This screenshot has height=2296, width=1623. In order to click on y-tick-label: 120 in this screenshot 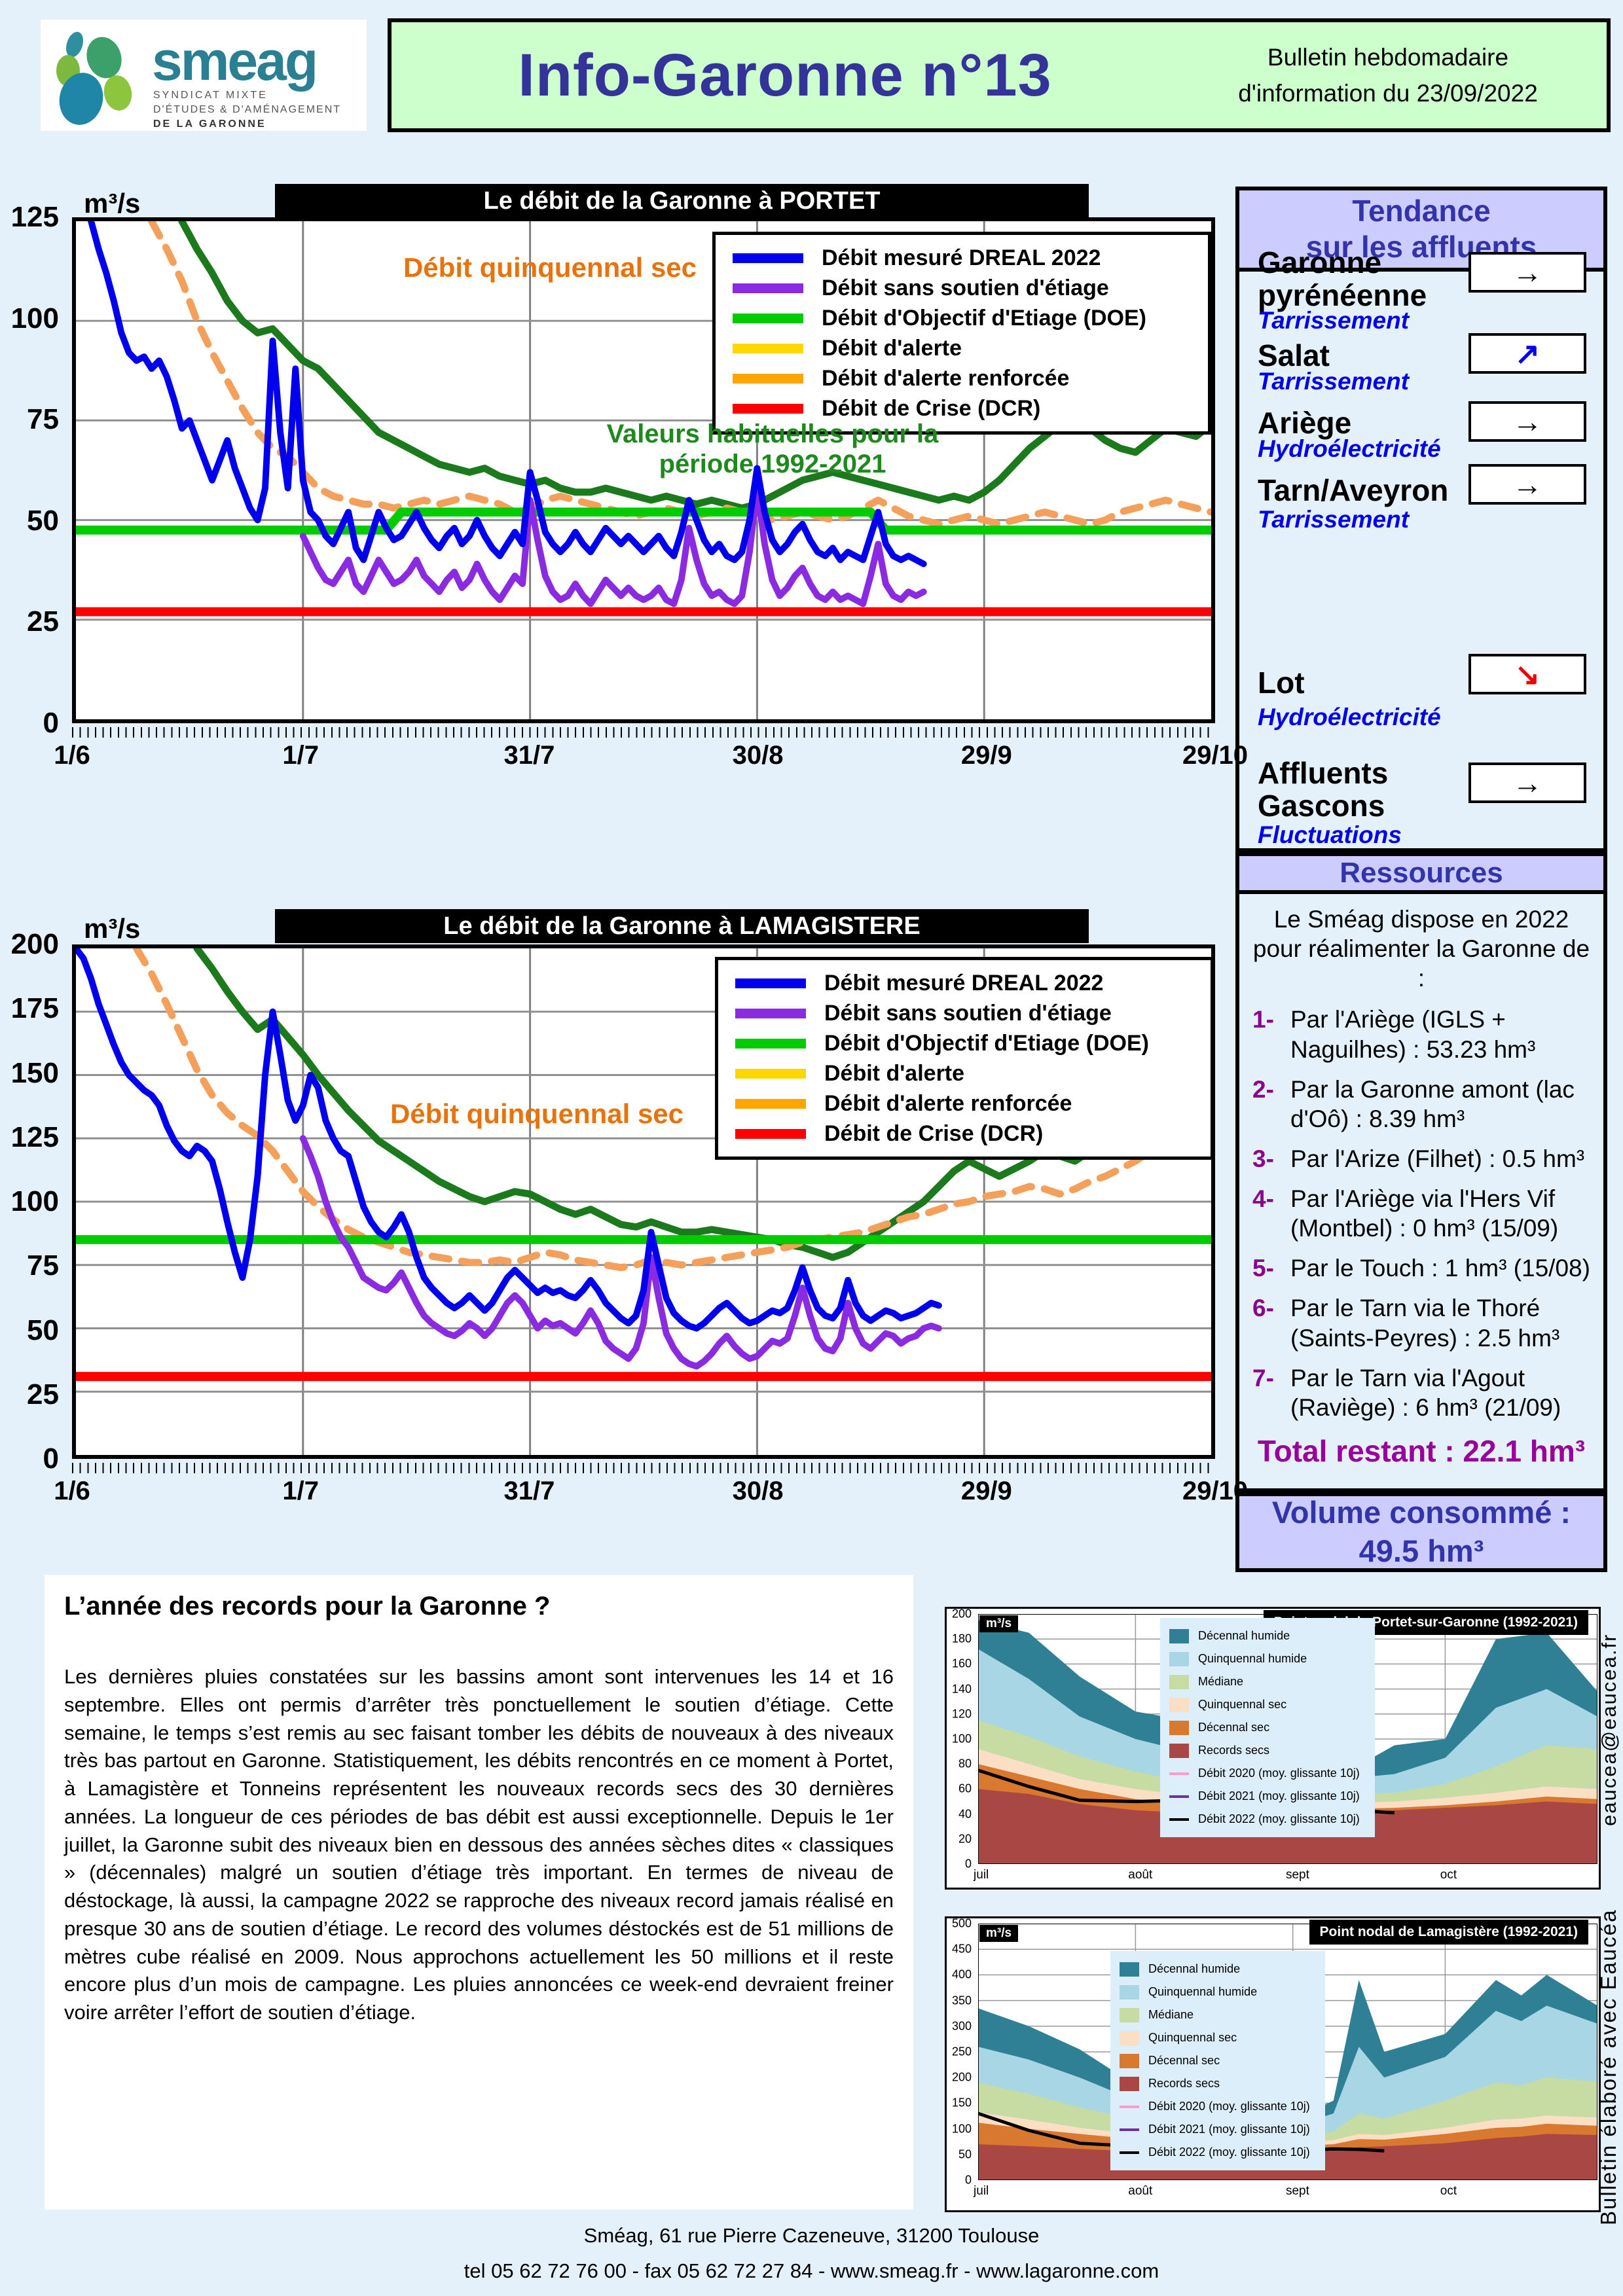, I will do `click(961, 1714)`.